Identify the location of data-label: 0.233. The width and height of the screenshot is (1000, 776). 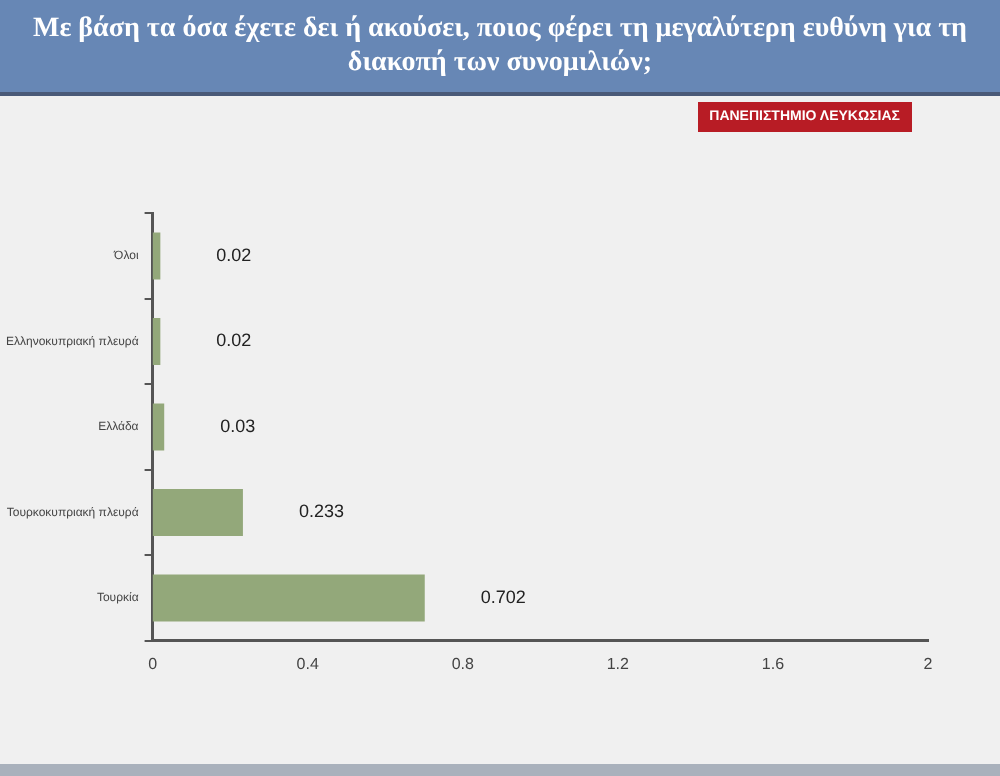
(321, 511).